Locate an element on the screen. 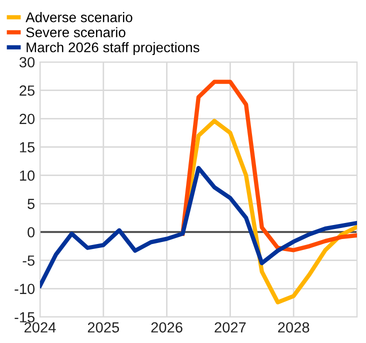  y-tick-label: -15 is located at coordinates (24, 317).